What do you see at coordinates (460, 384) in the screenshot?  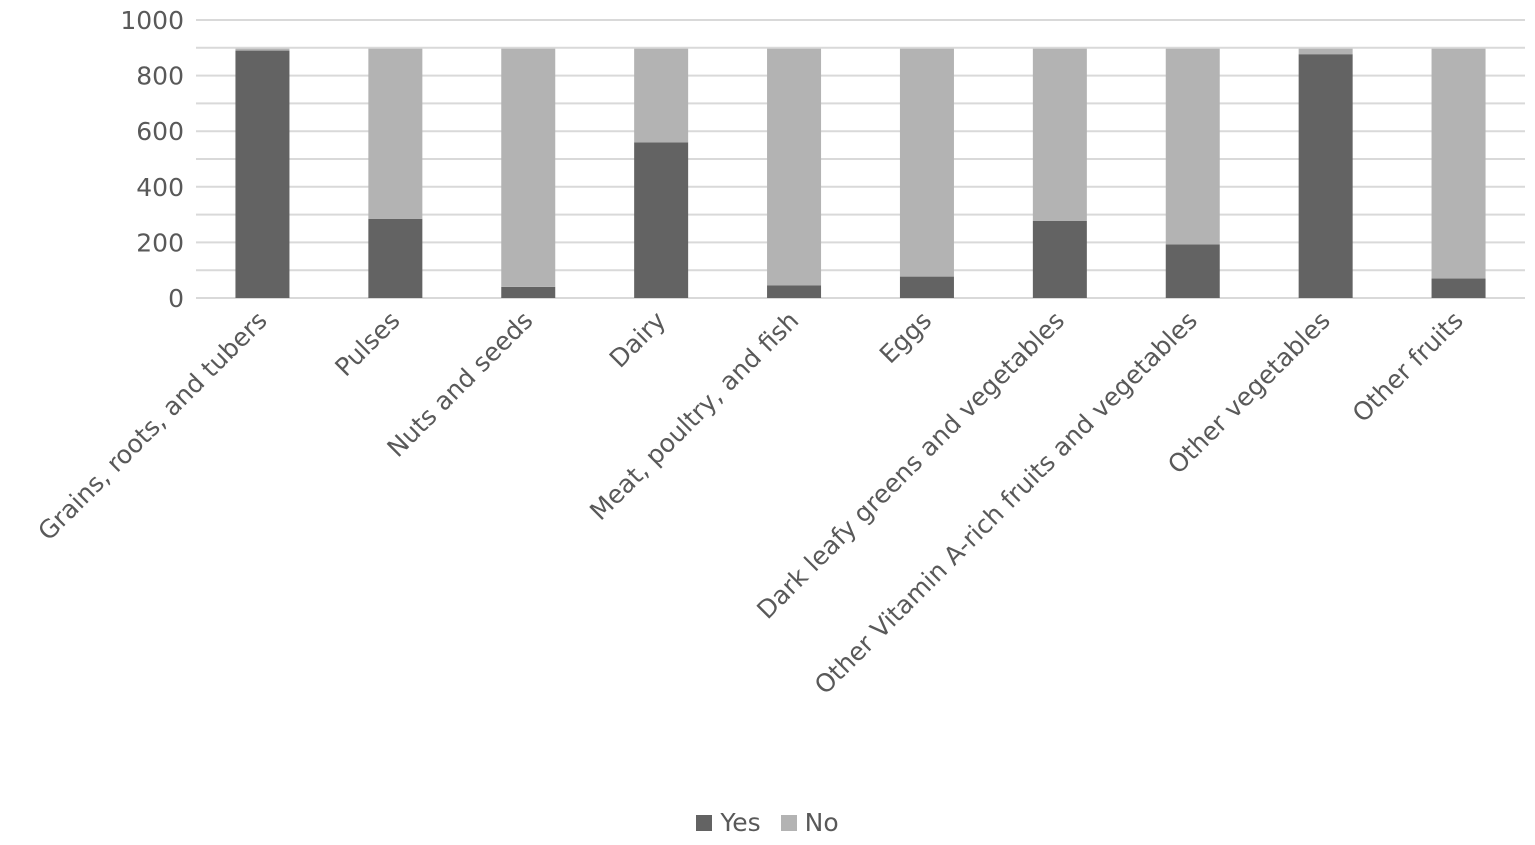 I see `x-category-label: Nuts and seeds` at bounding box center [460, 384].